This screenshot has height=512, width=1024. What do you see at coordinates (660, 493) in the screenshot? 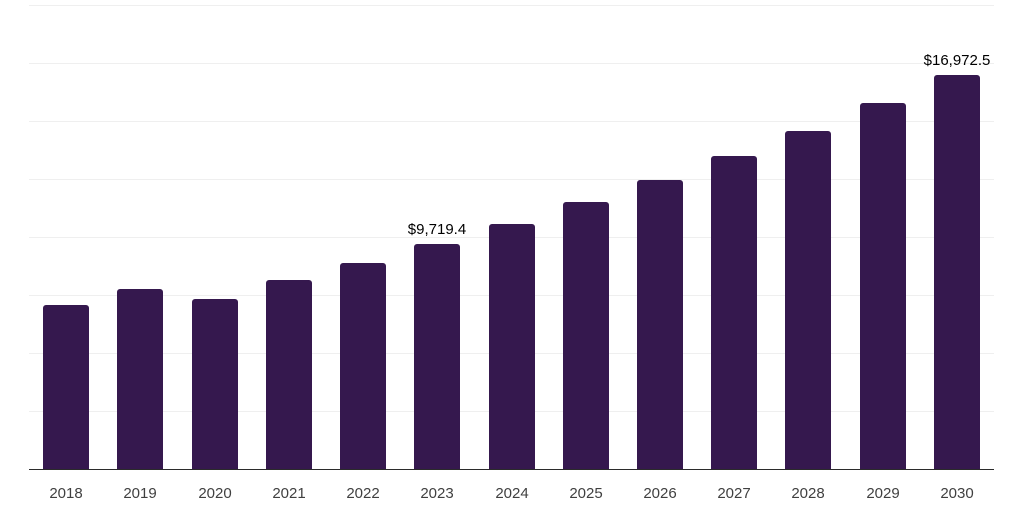
I see `x-tick-2026: 2026` at bounding box center [660, 493].